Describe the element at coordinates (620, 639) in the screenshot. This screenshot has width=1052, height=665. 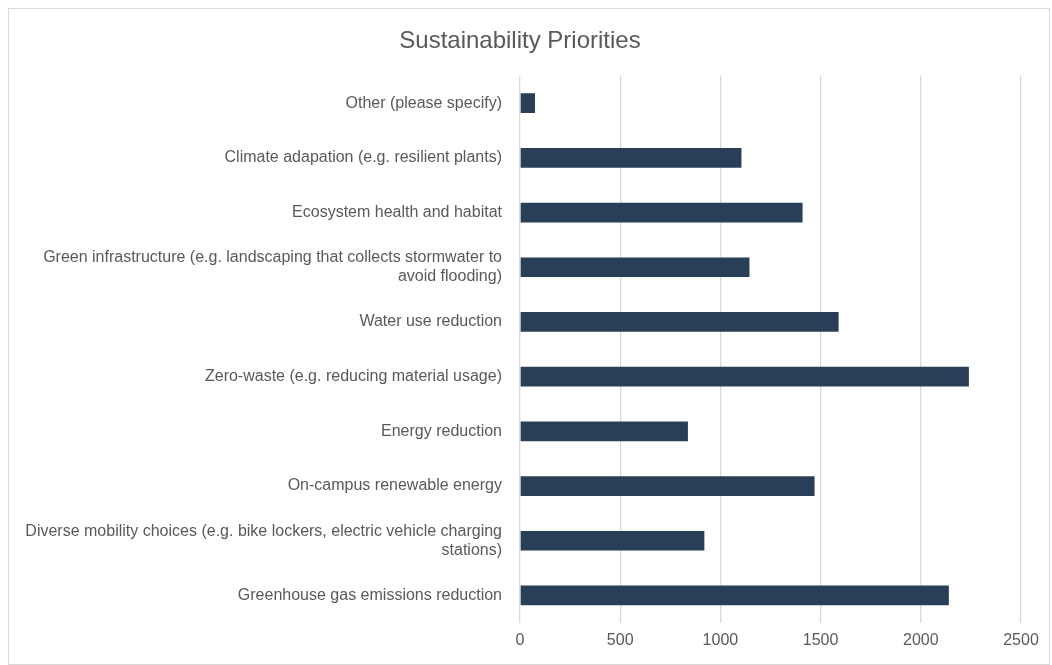
I see `x-tick-label: 500` at that location.